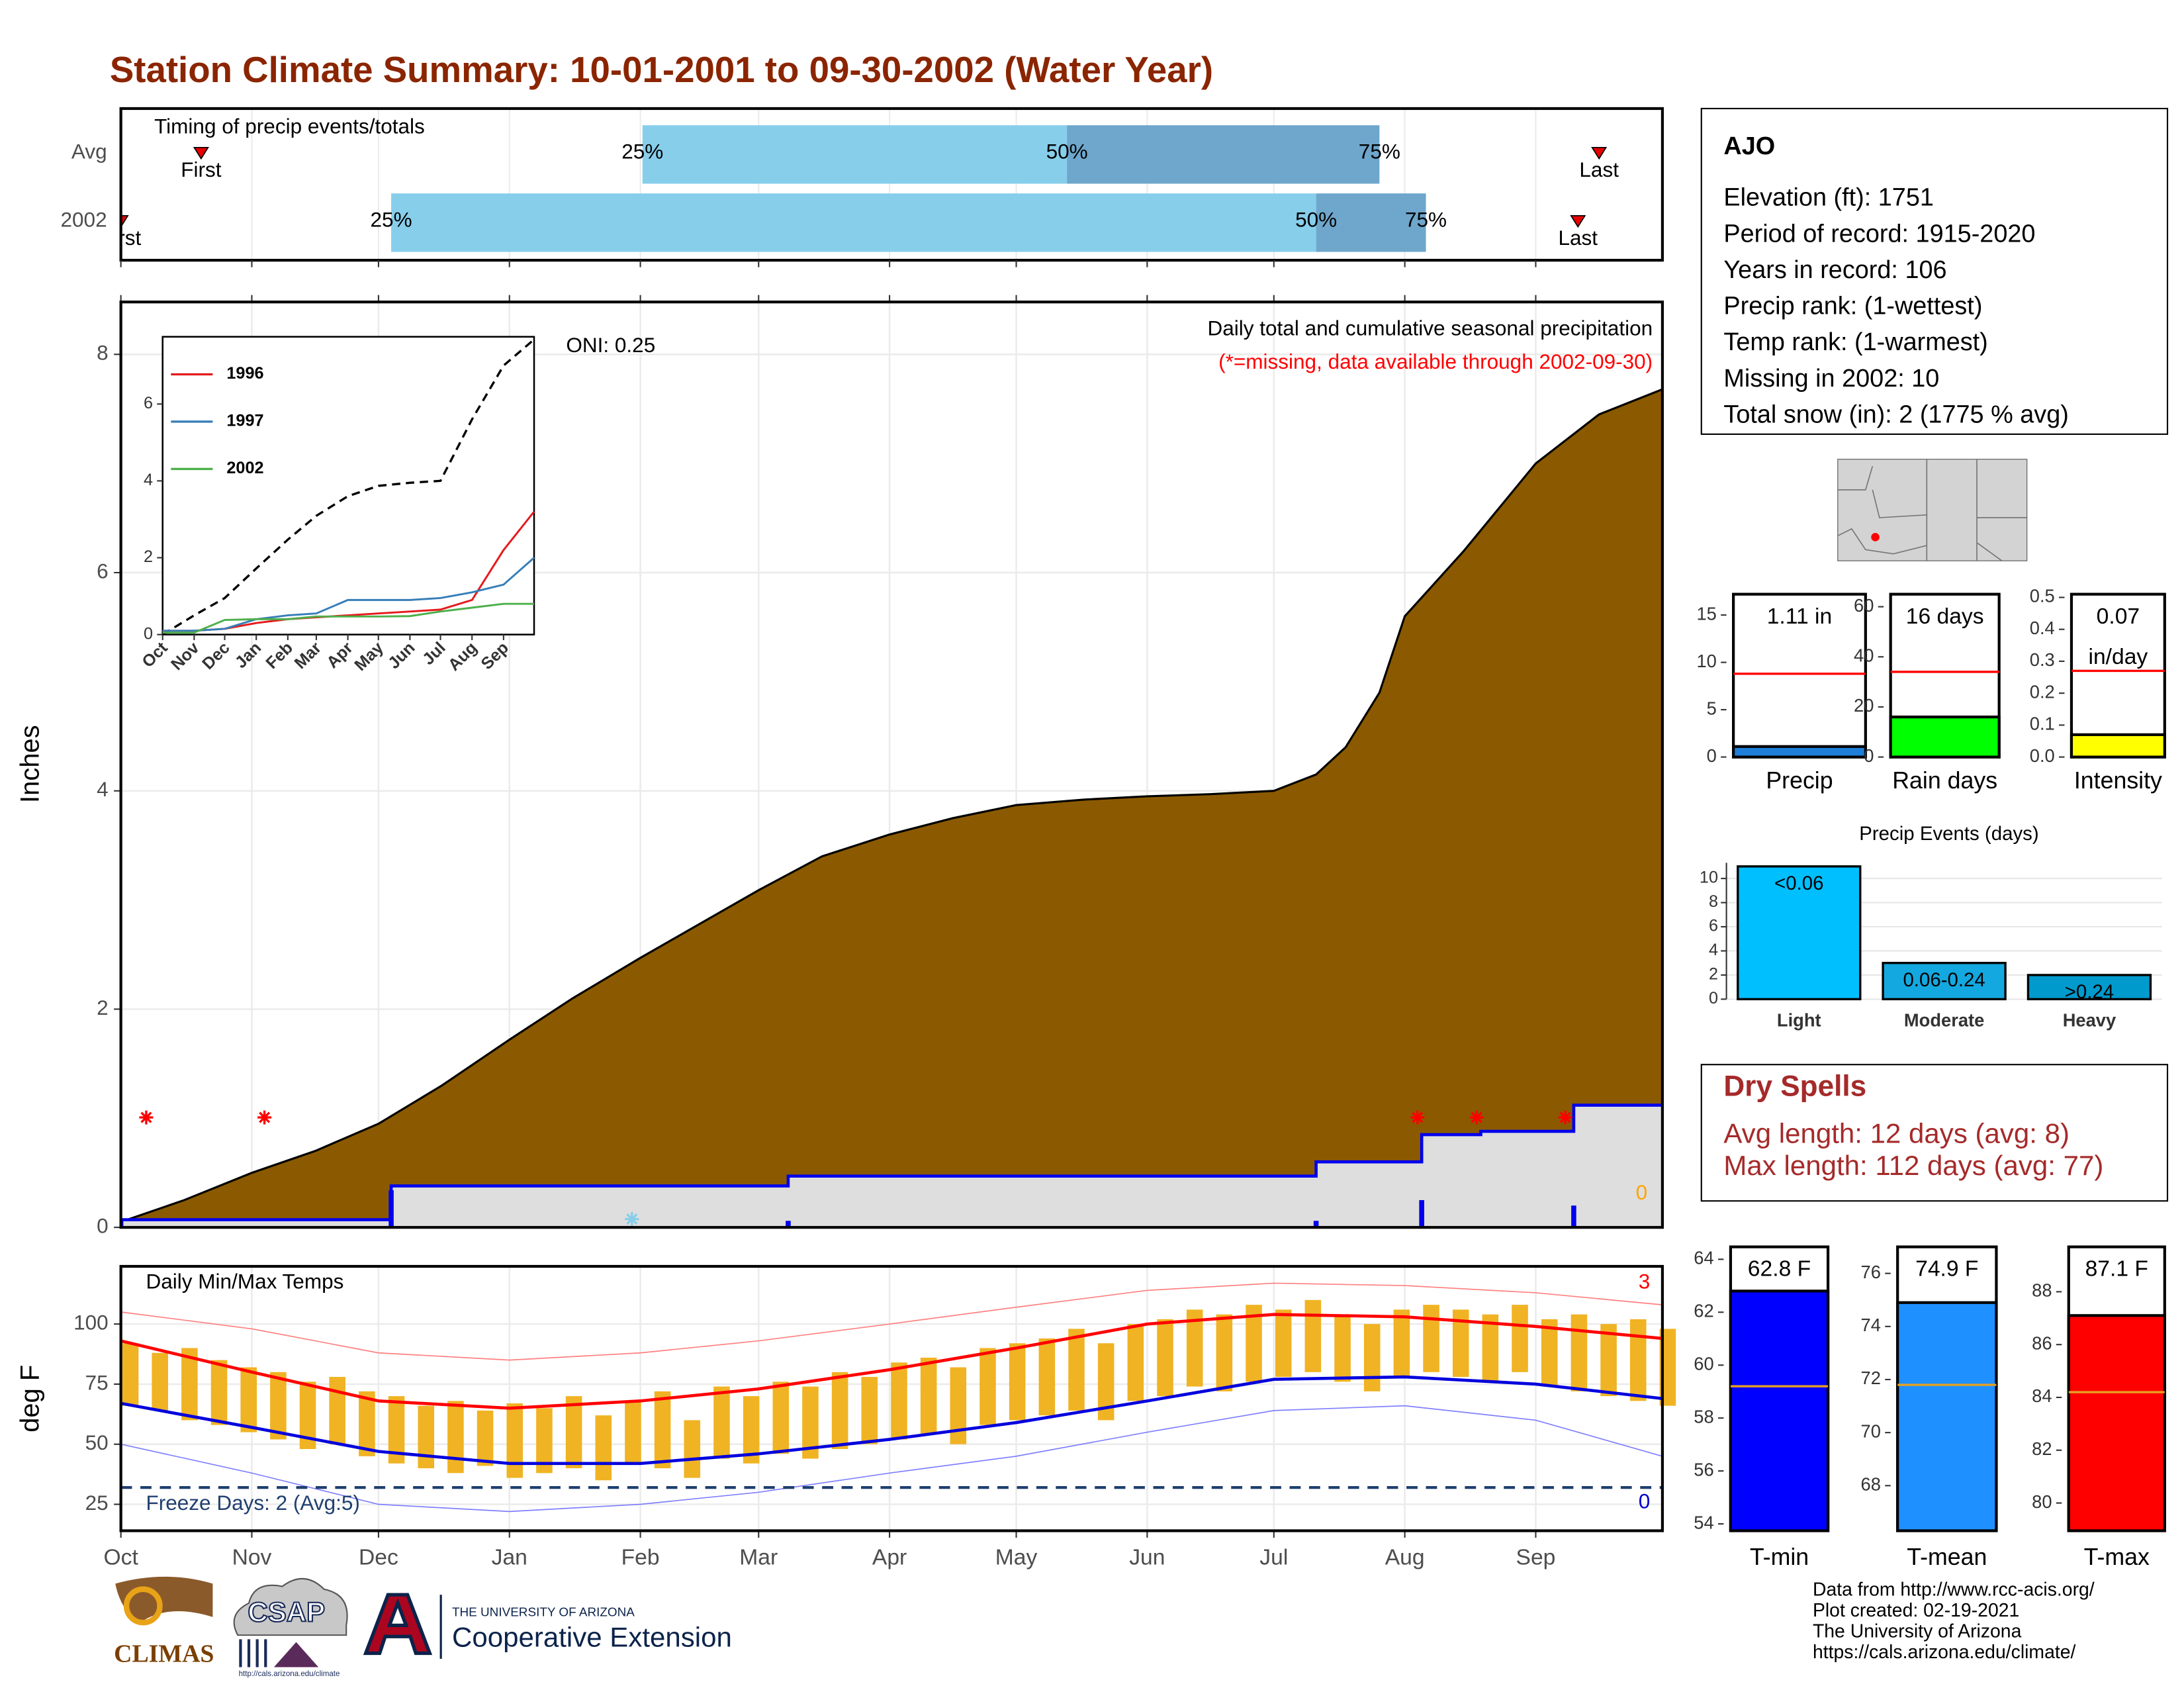  I want to click on timing-label: First, so click(121, 238).